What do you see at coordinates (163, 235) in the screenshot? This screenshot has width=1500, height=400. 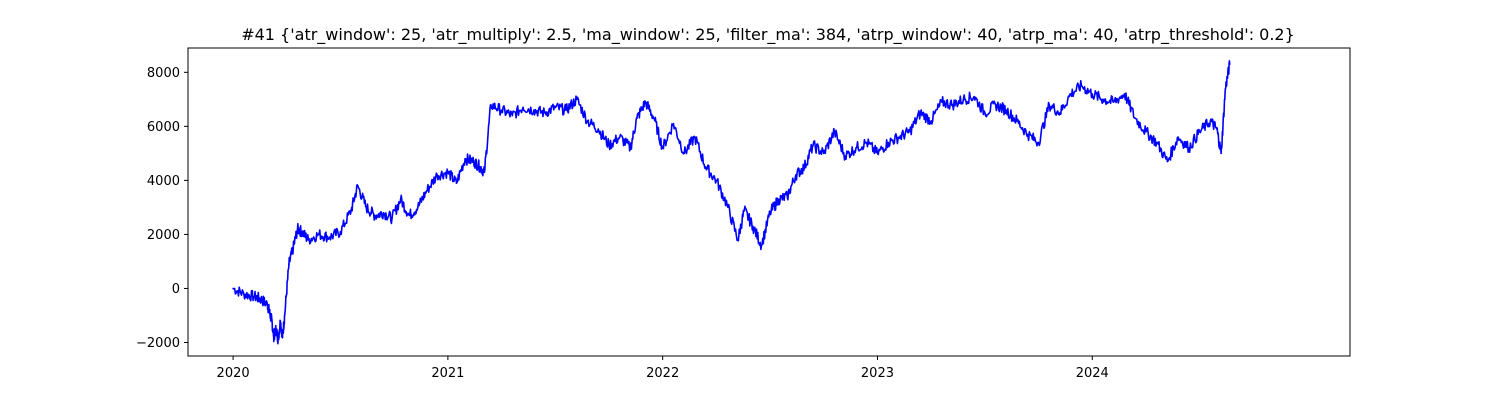 I see `y-tick-label: 2000` at bounding box center [163, 235].